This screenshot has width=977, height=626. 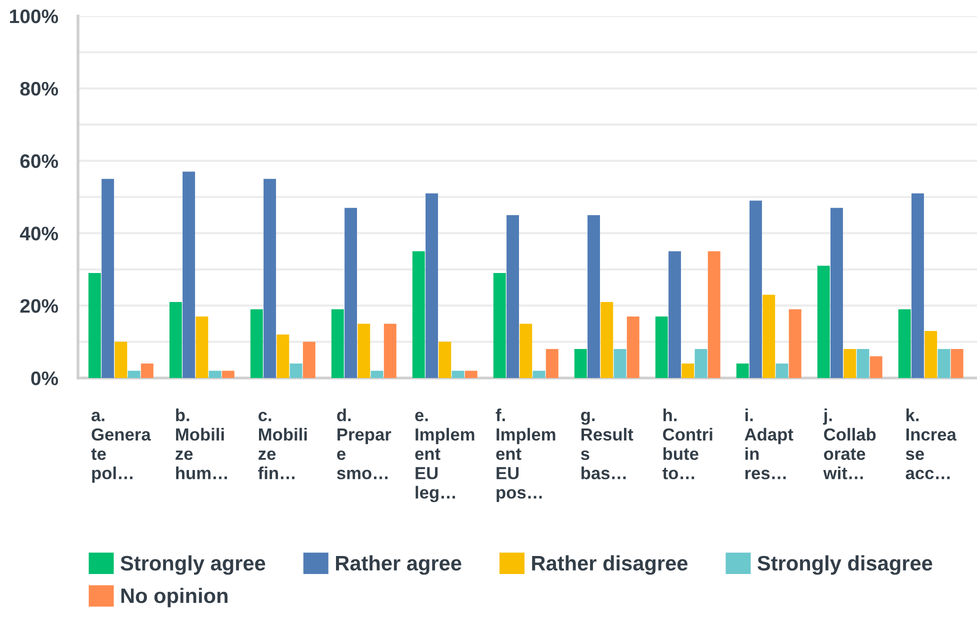 I want to click on y-tick-label: 80%, so click(x=39, y=89).